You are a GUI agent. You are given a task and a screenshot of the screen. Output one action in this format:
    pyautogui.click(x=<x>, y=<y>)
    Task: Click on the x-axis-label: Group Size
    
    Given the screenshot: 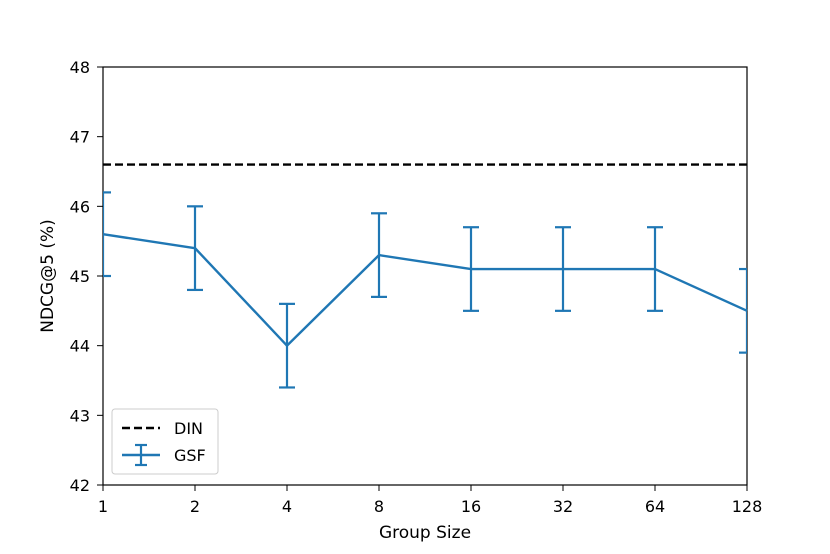 What is the action you would take?
    pyautogui.click(x=425, y=533)
    